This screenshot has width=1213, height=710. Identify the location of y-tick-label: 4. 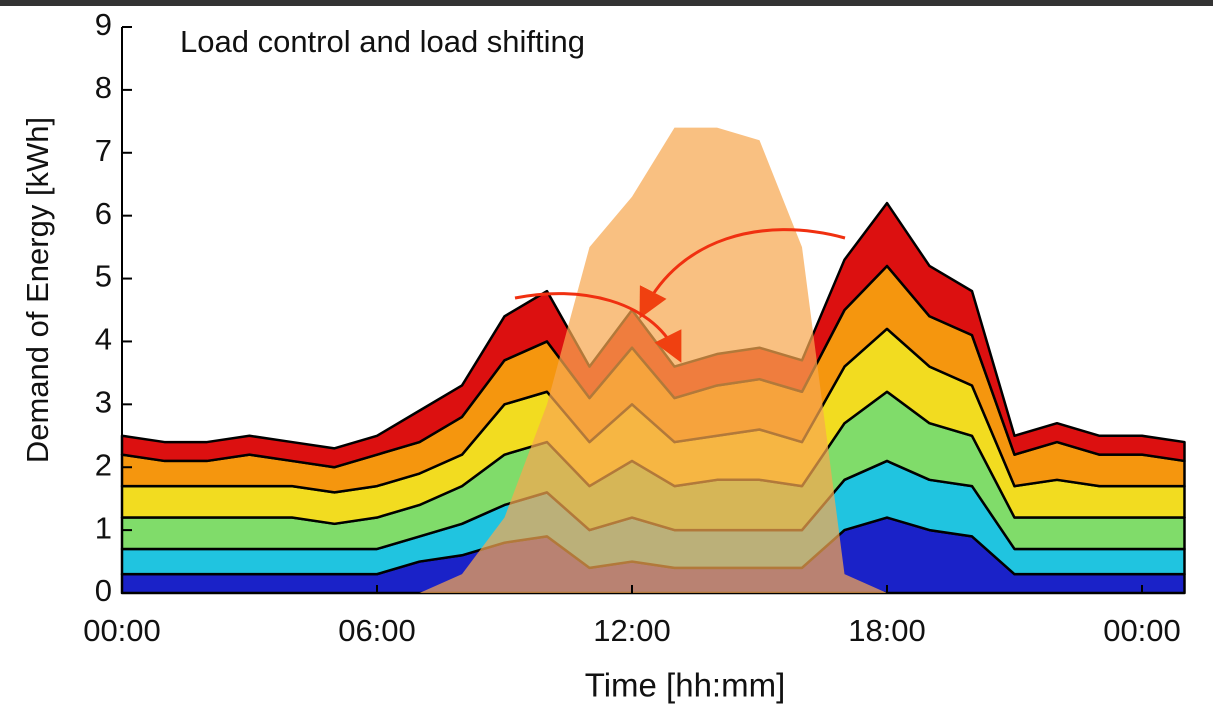
(103, 339).